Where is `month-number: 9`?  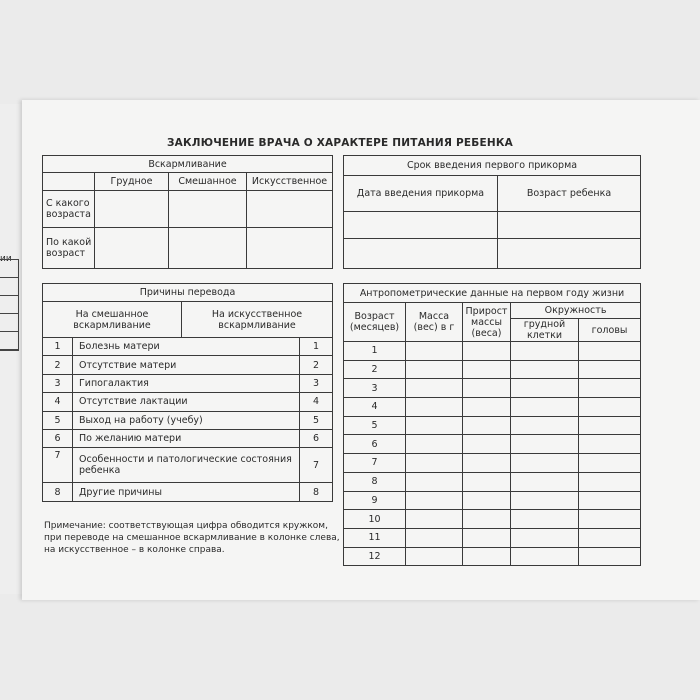
month-number: 9 is located at coordinates (374, 500).